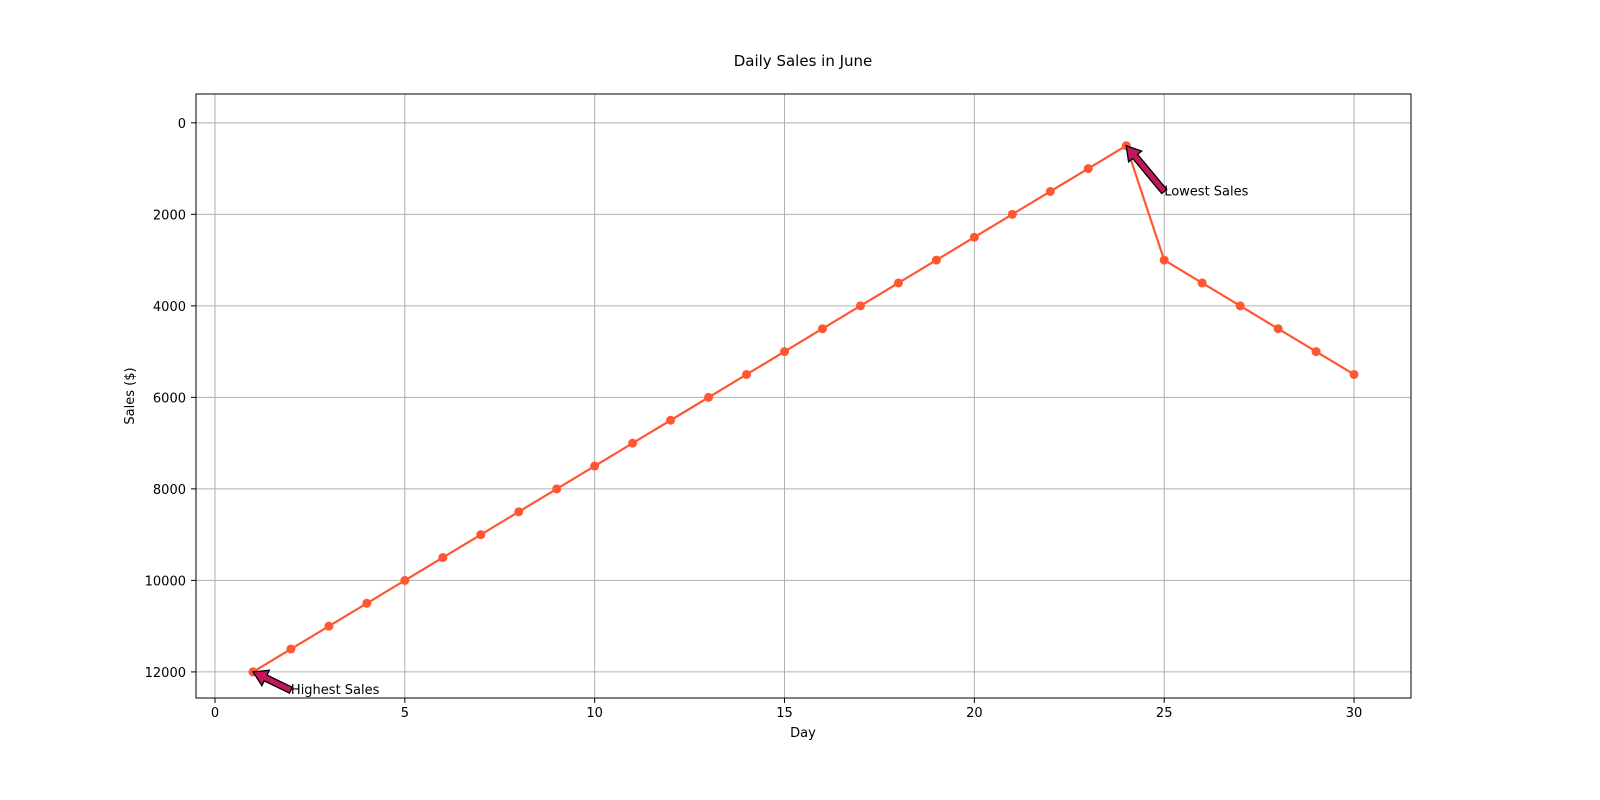 The width and height of the screenshot is (1600, 800). What do you see at coordinates (215, 713) in the screenshot?
I see `x-tick-label: 0` at bounding box center [215, 713].